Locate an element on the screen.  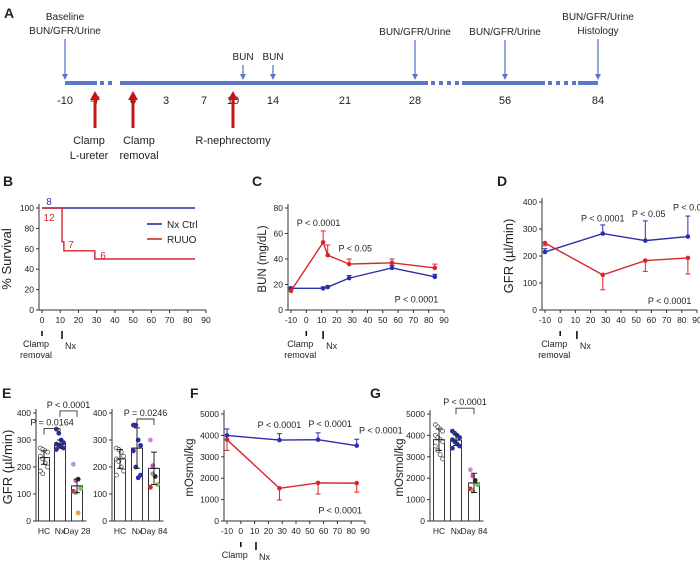
marker-label: removal is located at coordinates (36, 355).